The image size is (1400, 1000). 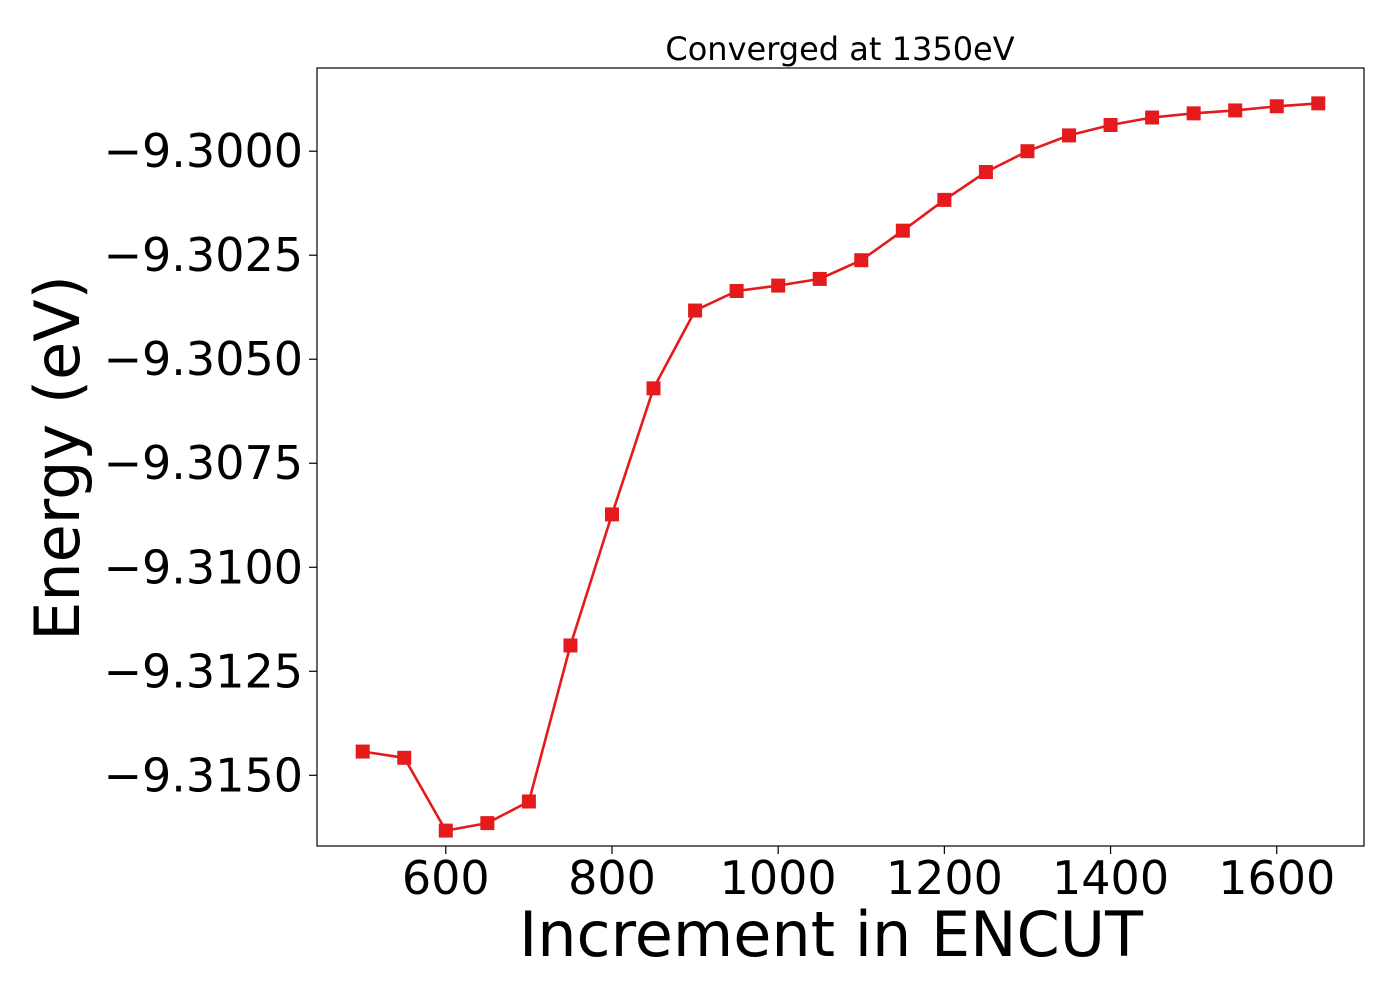 What do you see at coordinates (204, 359) in the screenshot?
I see `y-tick-label: −9.3050` at bounding box center [204, 359].